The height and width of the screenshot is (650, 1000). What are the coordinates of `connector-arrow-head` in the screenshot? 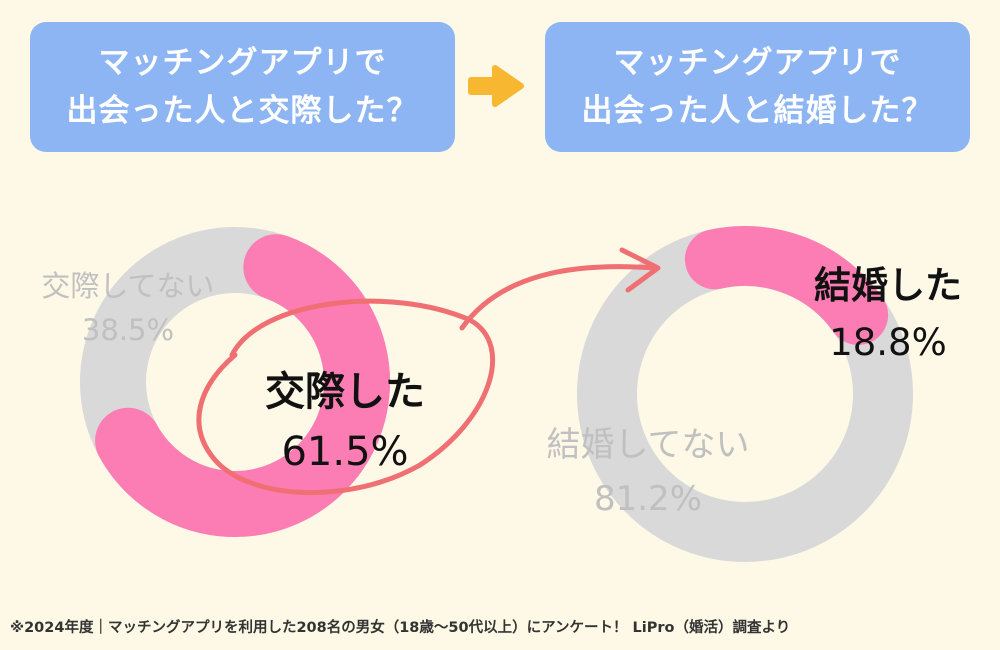 It's located at (640, 270).